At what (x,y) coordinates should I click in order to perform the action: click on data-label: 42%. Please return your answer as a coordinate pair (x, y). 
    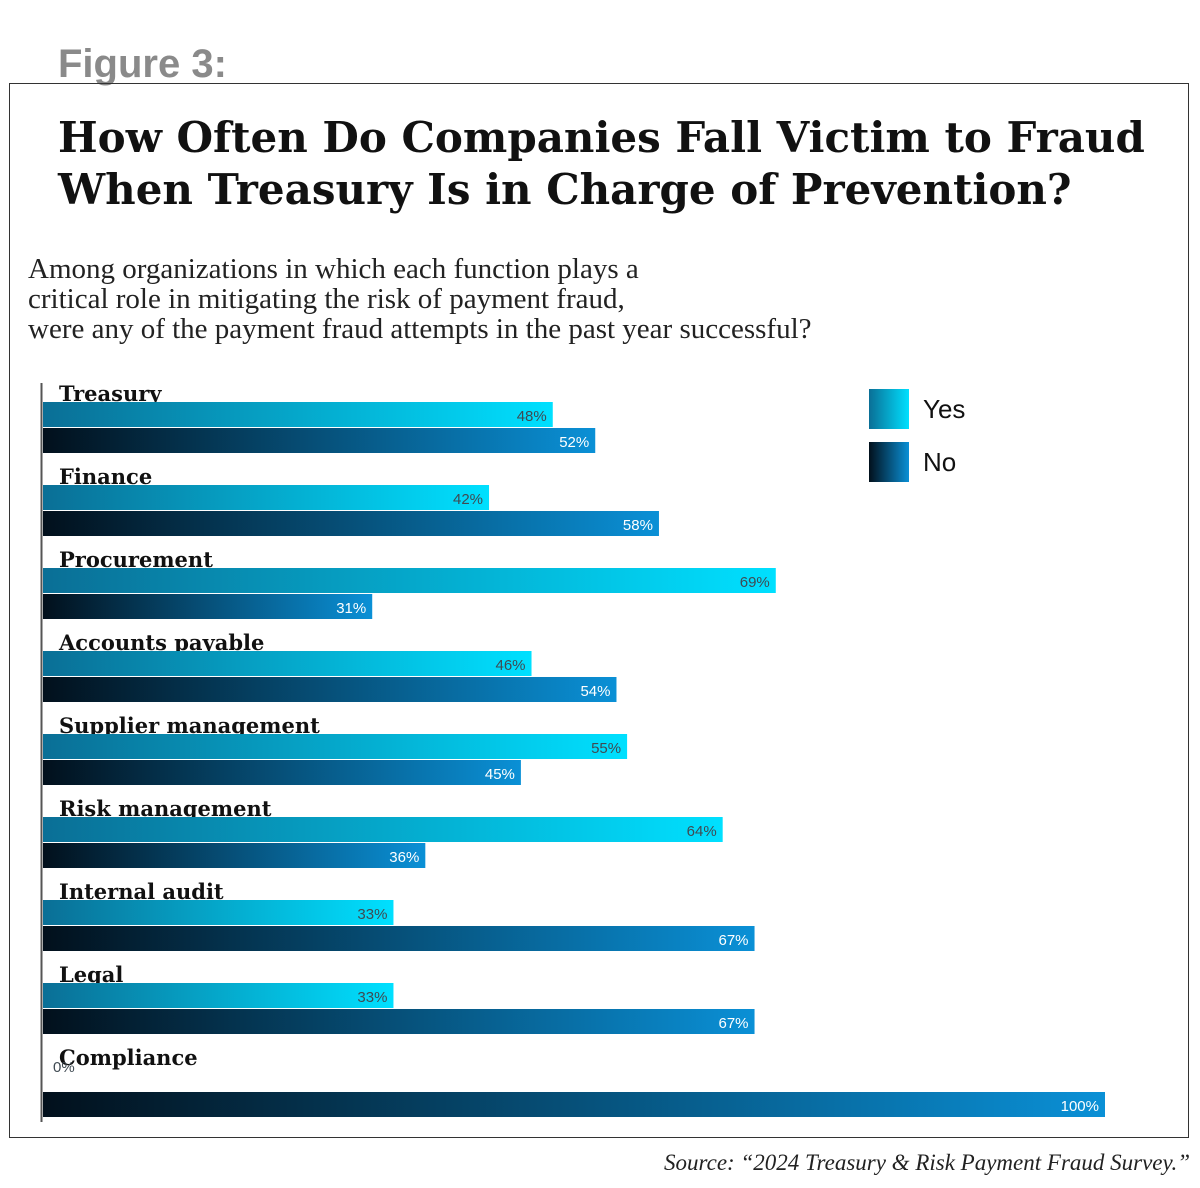
    Looking at the image, I should click on (468, 499).